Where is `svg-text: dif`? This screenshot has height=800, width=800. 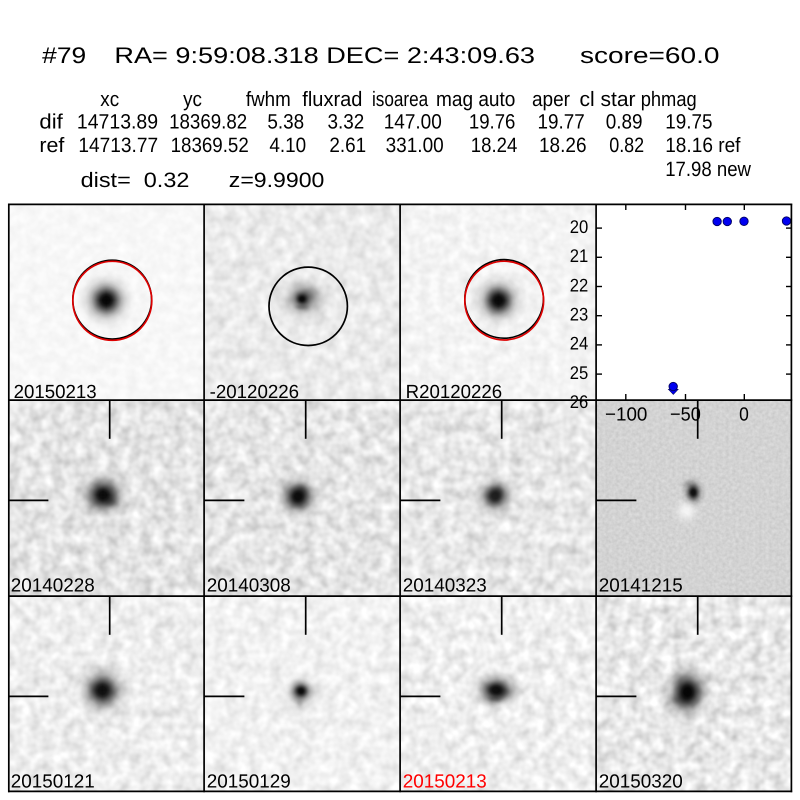
svg-text: dif is located at coordinates (51, 121).